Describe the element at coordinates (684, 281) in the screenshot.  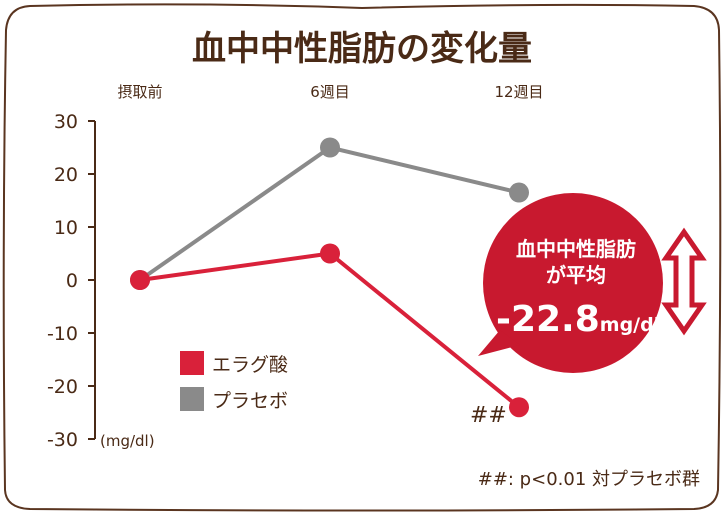
I see `double-arrow-icon` at that location.